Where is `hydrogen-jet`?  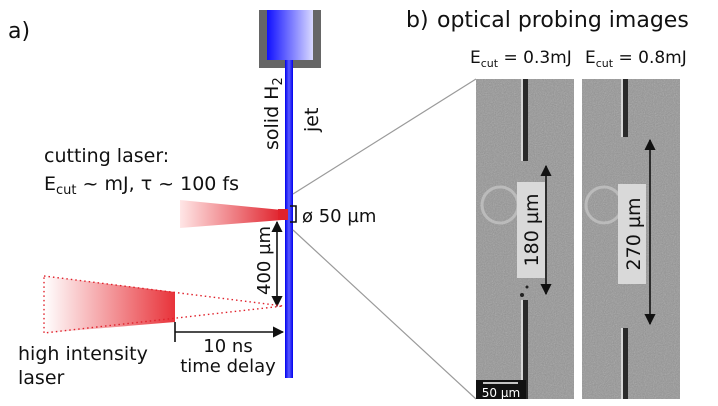 hydrogen-jet is located at coordinates (289, 219).